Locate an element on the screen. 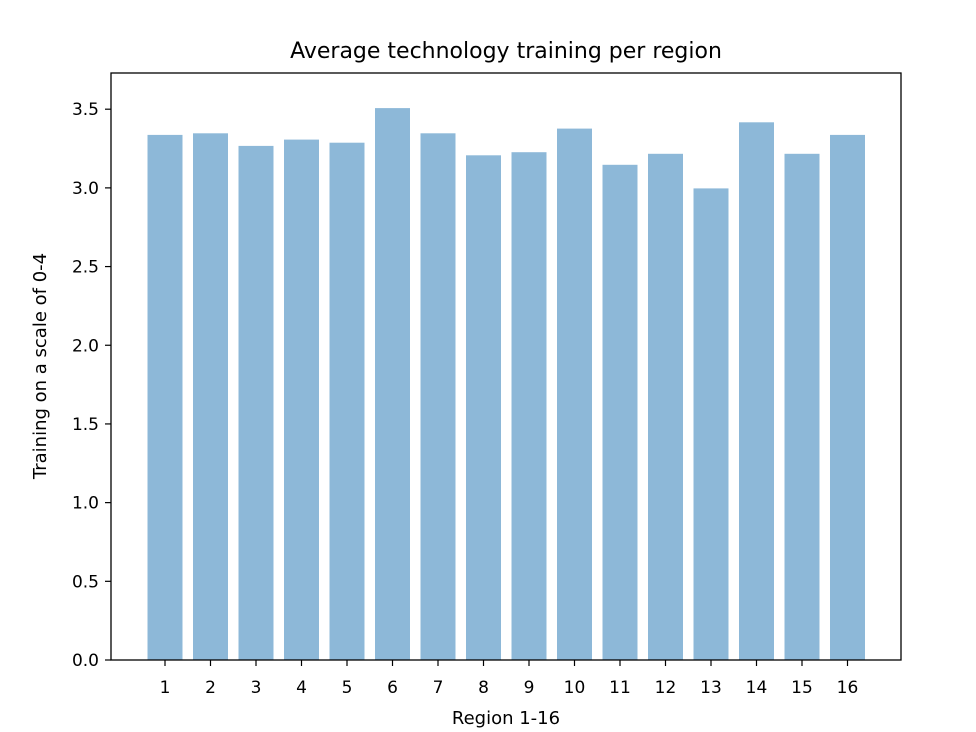 The image size is (976, 732). y-tick-label: 3.5 is located at coordinates (85, 110).